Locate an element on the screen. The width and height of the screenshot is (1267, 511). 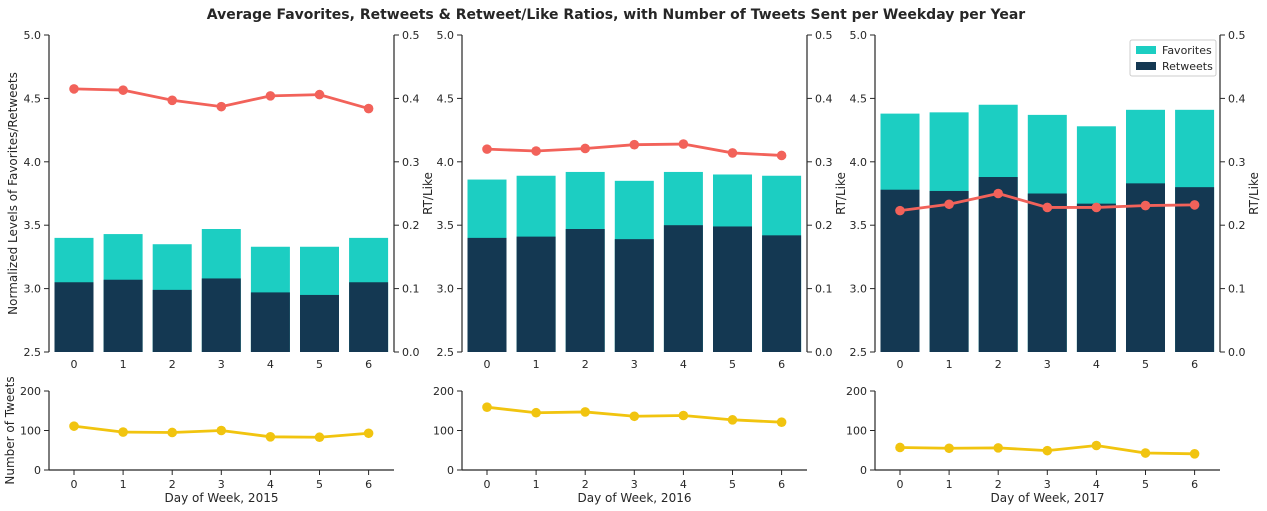
legend-swatch-retweets is located at coordinates (1146, 66).